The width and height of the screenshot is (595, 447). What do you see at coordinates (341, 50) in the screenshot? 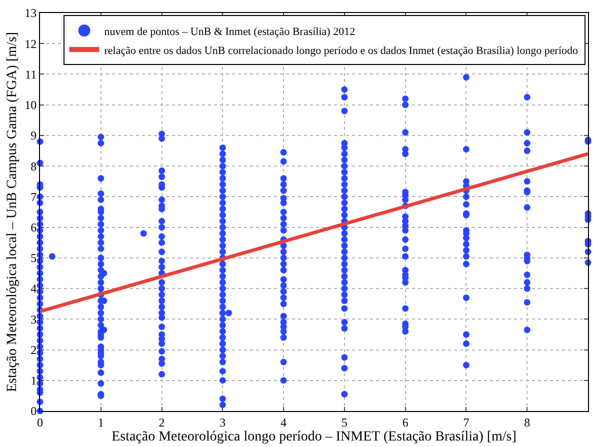
I see `legend-label: relação entre os dados UnB correlacionado longo período e os dados Inmet (estação Brasília) longo período` at bounding box center [341, 50].